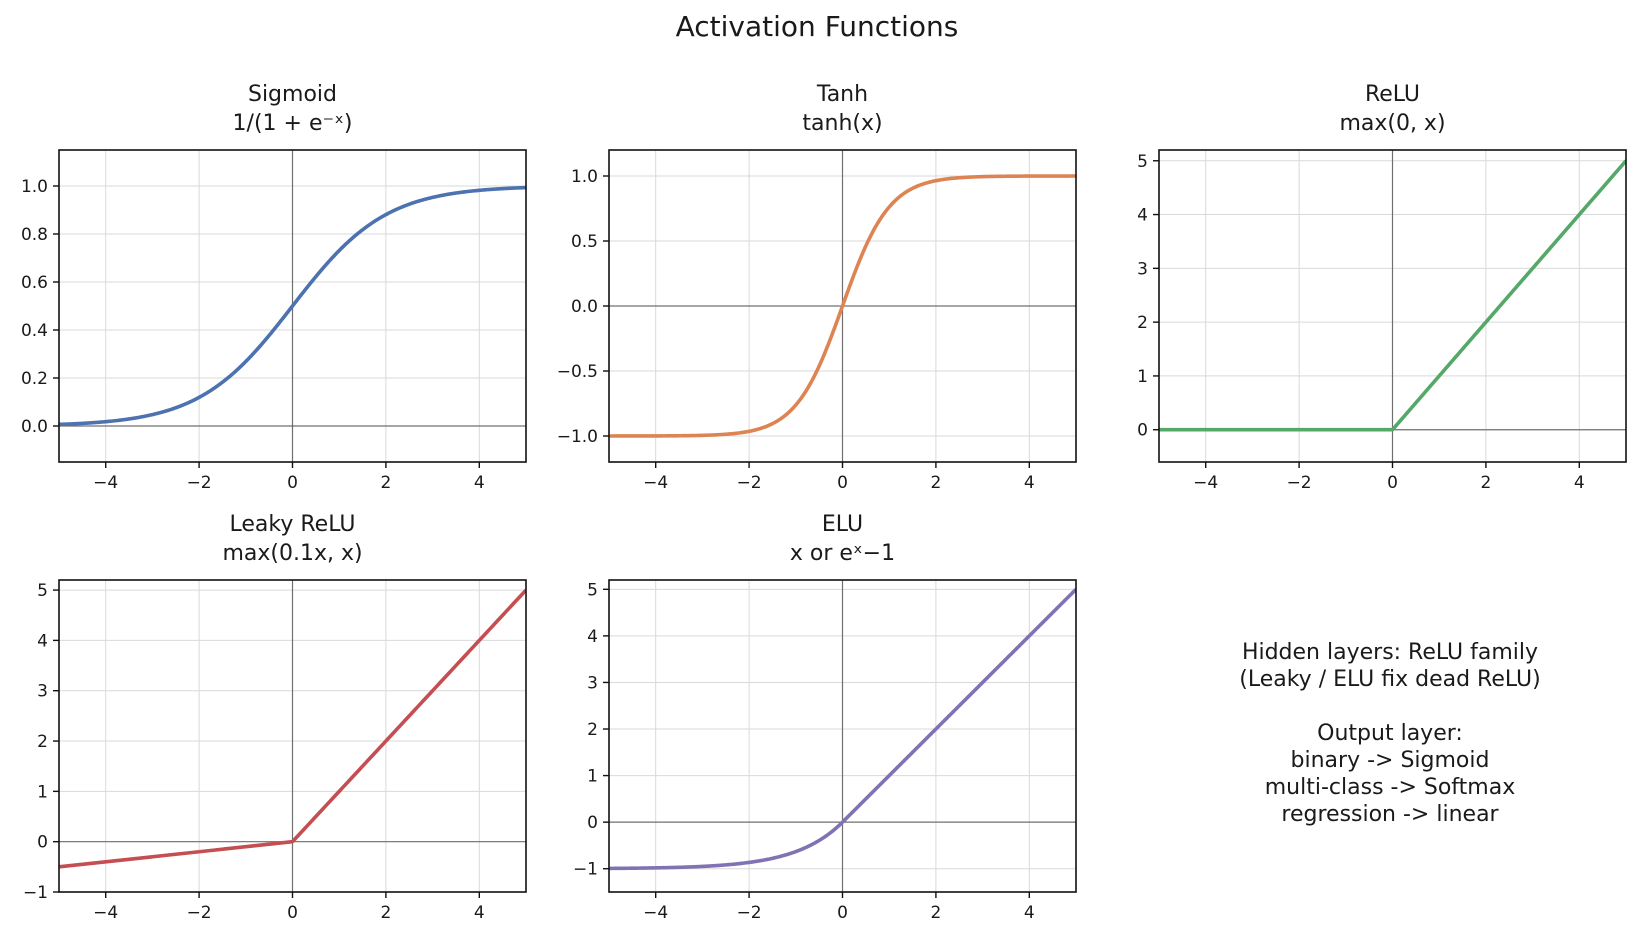 This screenshot has height=936, width=1634. I want to click on chart-title: Sigmoid, so click(292, 94).